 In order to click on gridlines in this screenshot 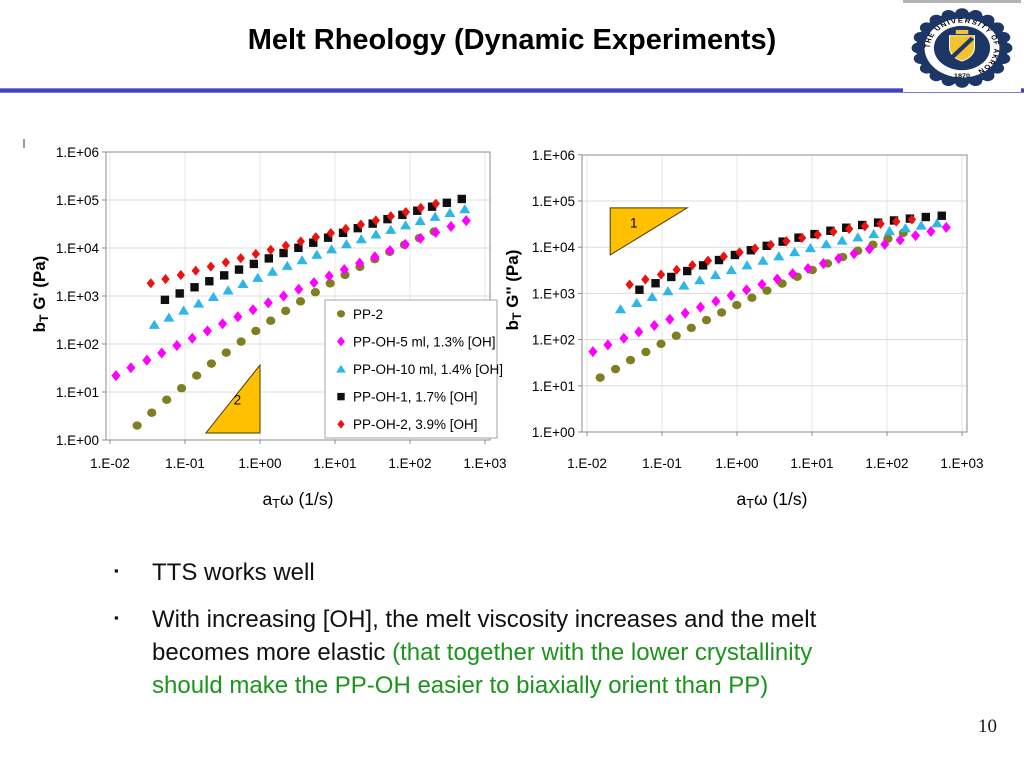, I will do `click(774, 293)`.